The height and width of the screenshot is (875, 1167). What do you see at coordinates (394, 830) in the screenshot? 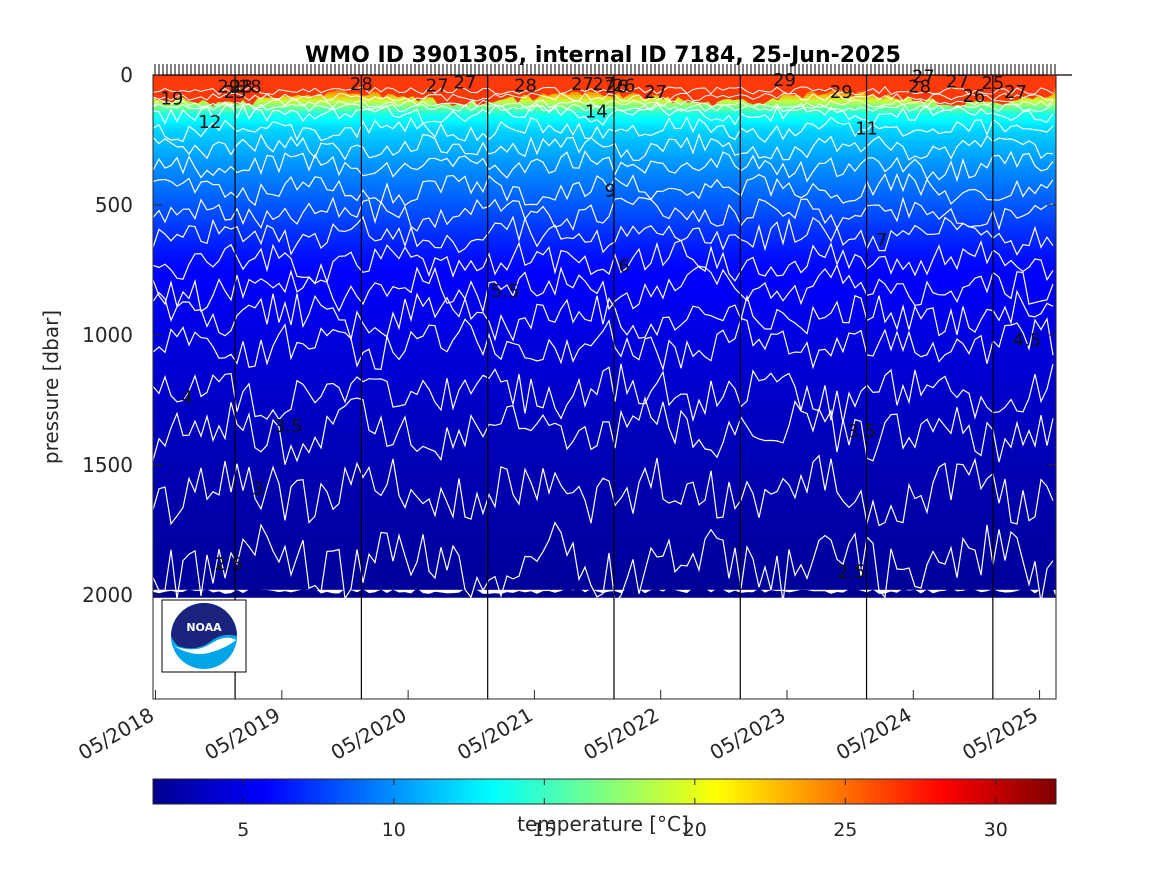
I see `colorbar-tick-label: 10` at bounding box center [394, 830].